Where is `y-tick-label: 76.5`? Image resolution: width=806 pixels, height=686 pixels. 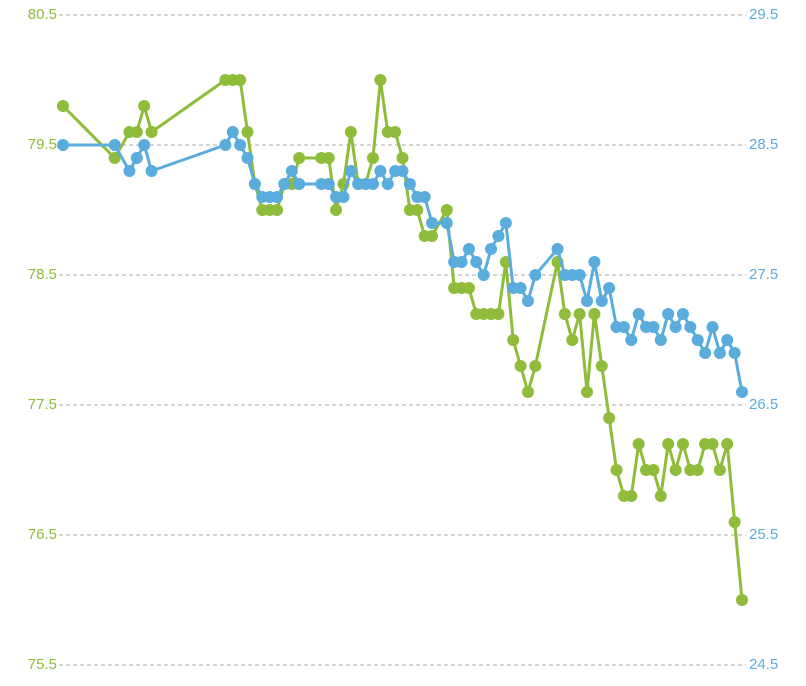
y-tick-label: 76.5 is located at coordinates (42, 534).